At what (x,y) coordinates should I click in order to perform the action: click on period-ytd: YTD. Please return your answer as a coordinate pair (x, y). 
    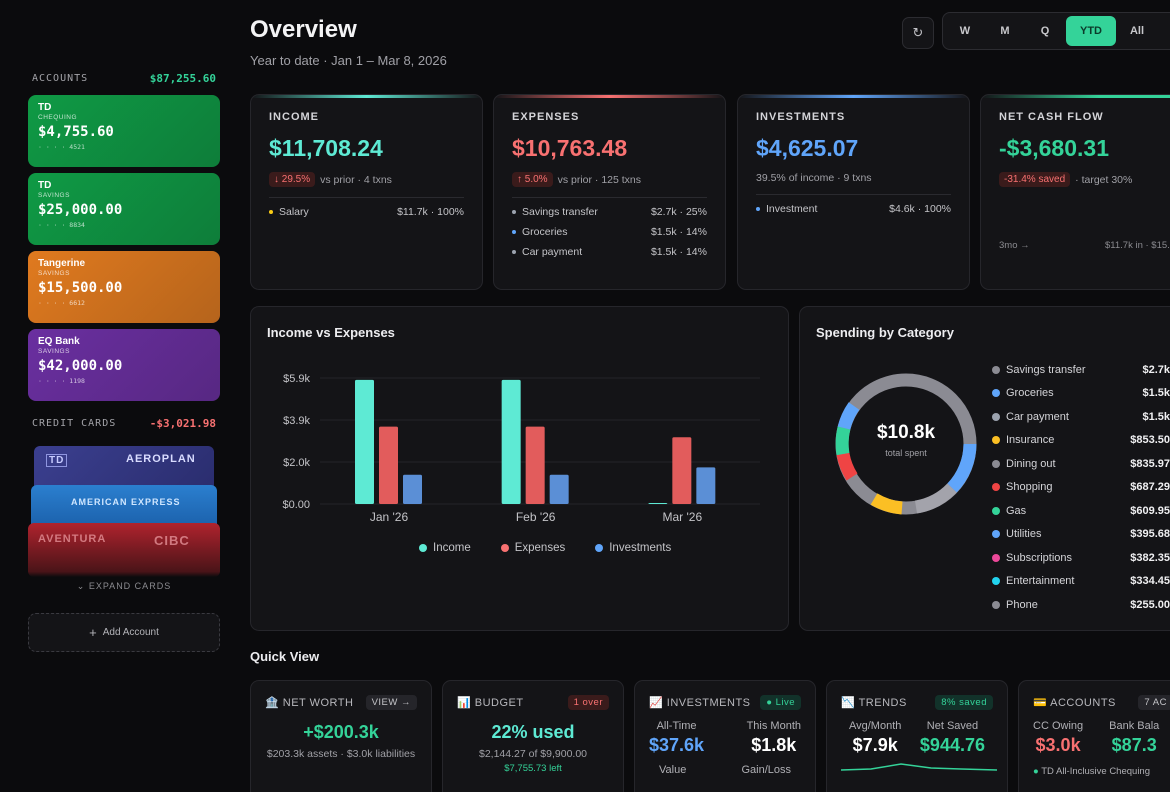
    Looking at the image, I should click on (1091, 31).